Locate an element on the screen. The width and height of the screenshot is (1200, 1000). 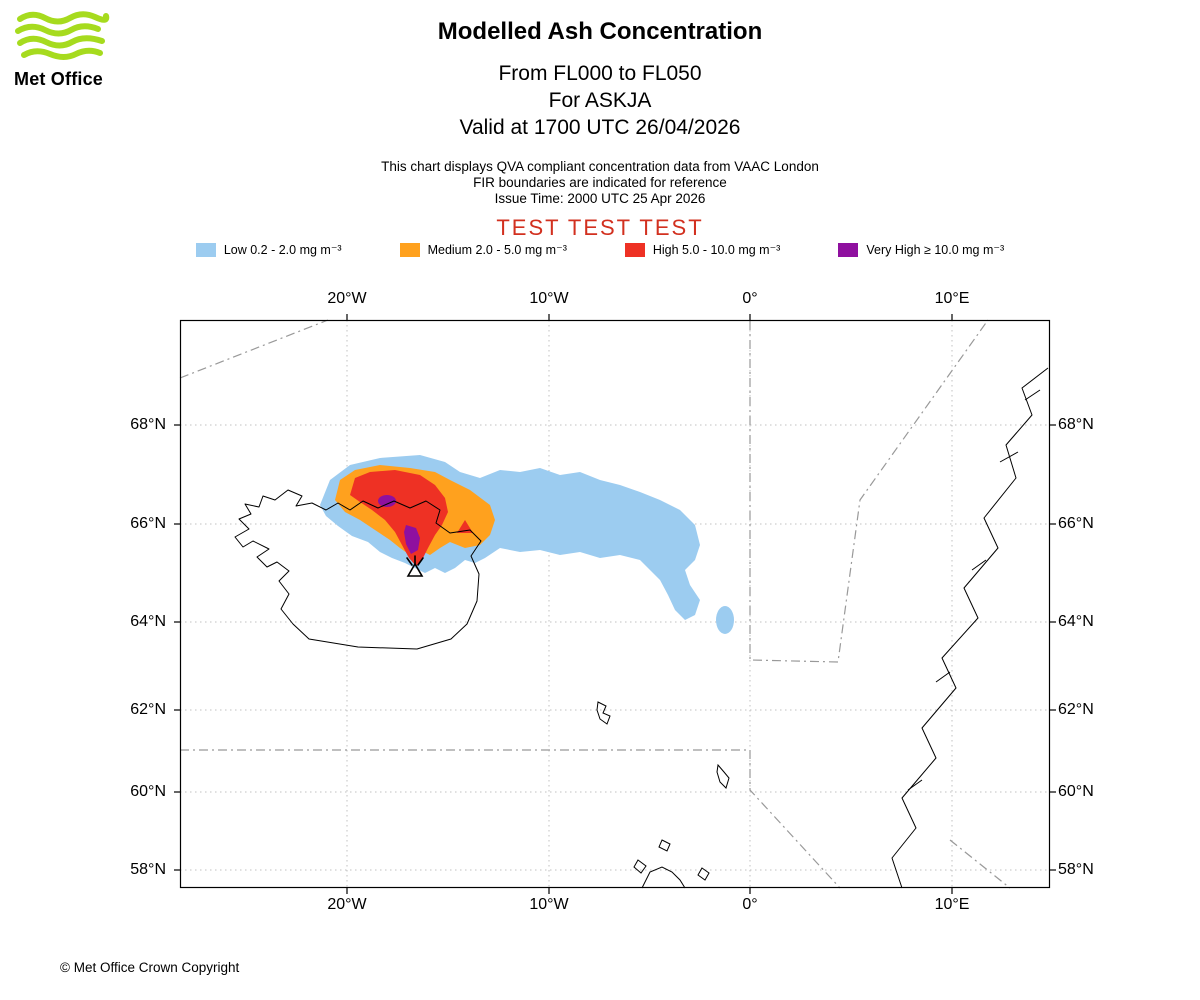
lat-label-left-66n: 66°N is located at coordinates (148, 523).